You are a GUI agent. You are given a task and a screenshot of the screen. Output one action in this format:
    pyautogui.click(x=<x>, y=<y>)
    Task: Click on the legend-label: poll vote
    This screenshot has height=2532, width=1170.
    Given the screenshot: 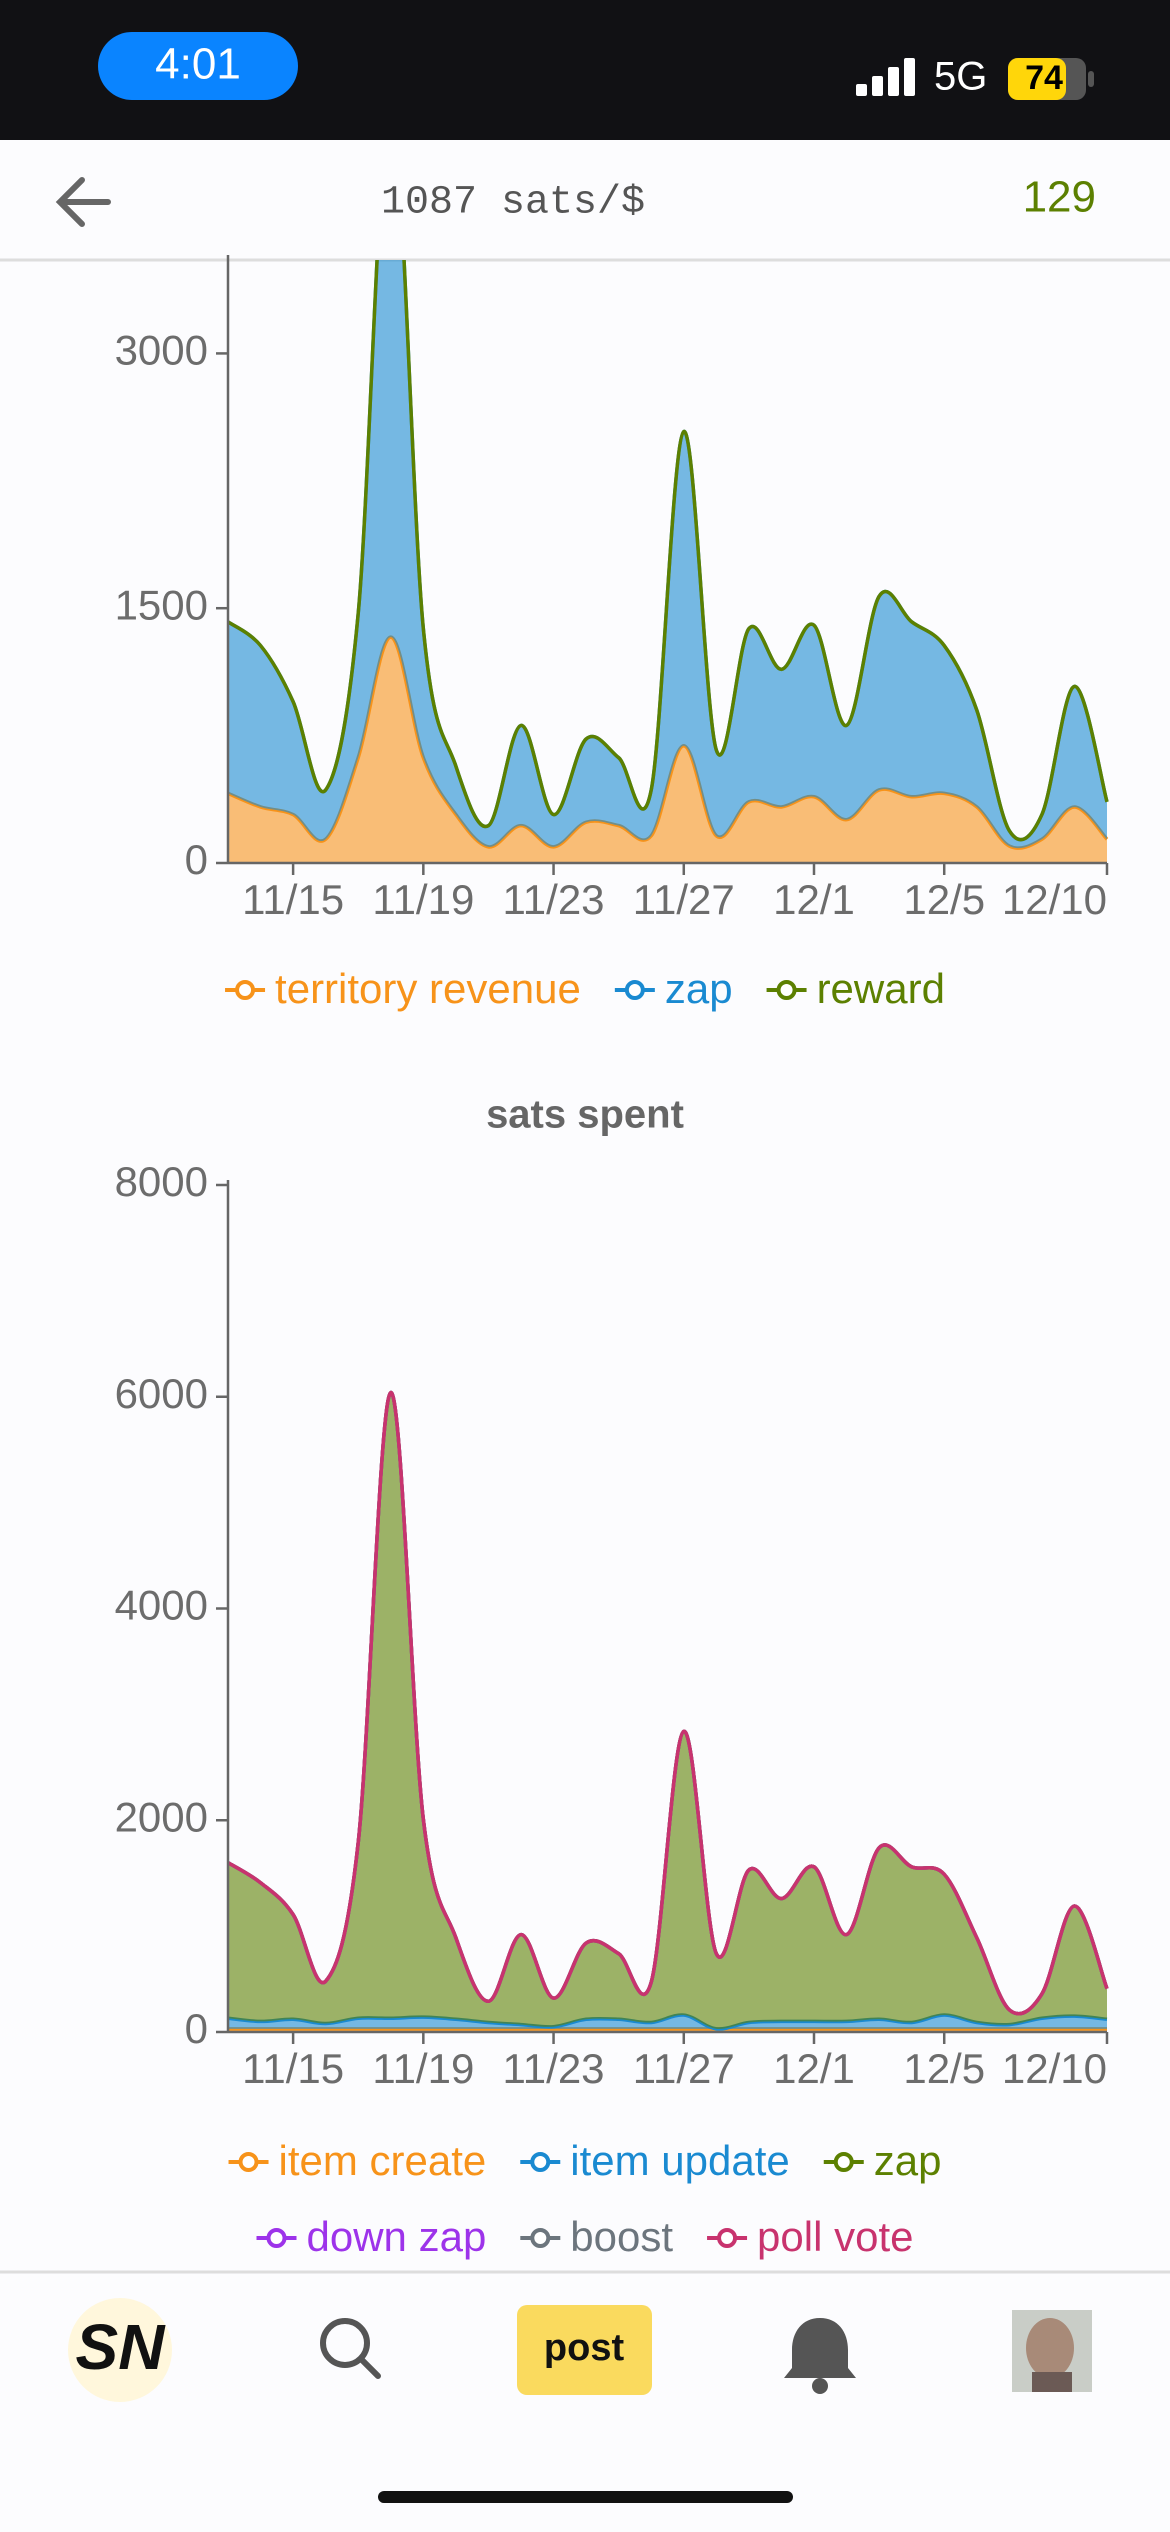 What is the action you would take?
    pyautogui.click(x=835, y=2236)
    